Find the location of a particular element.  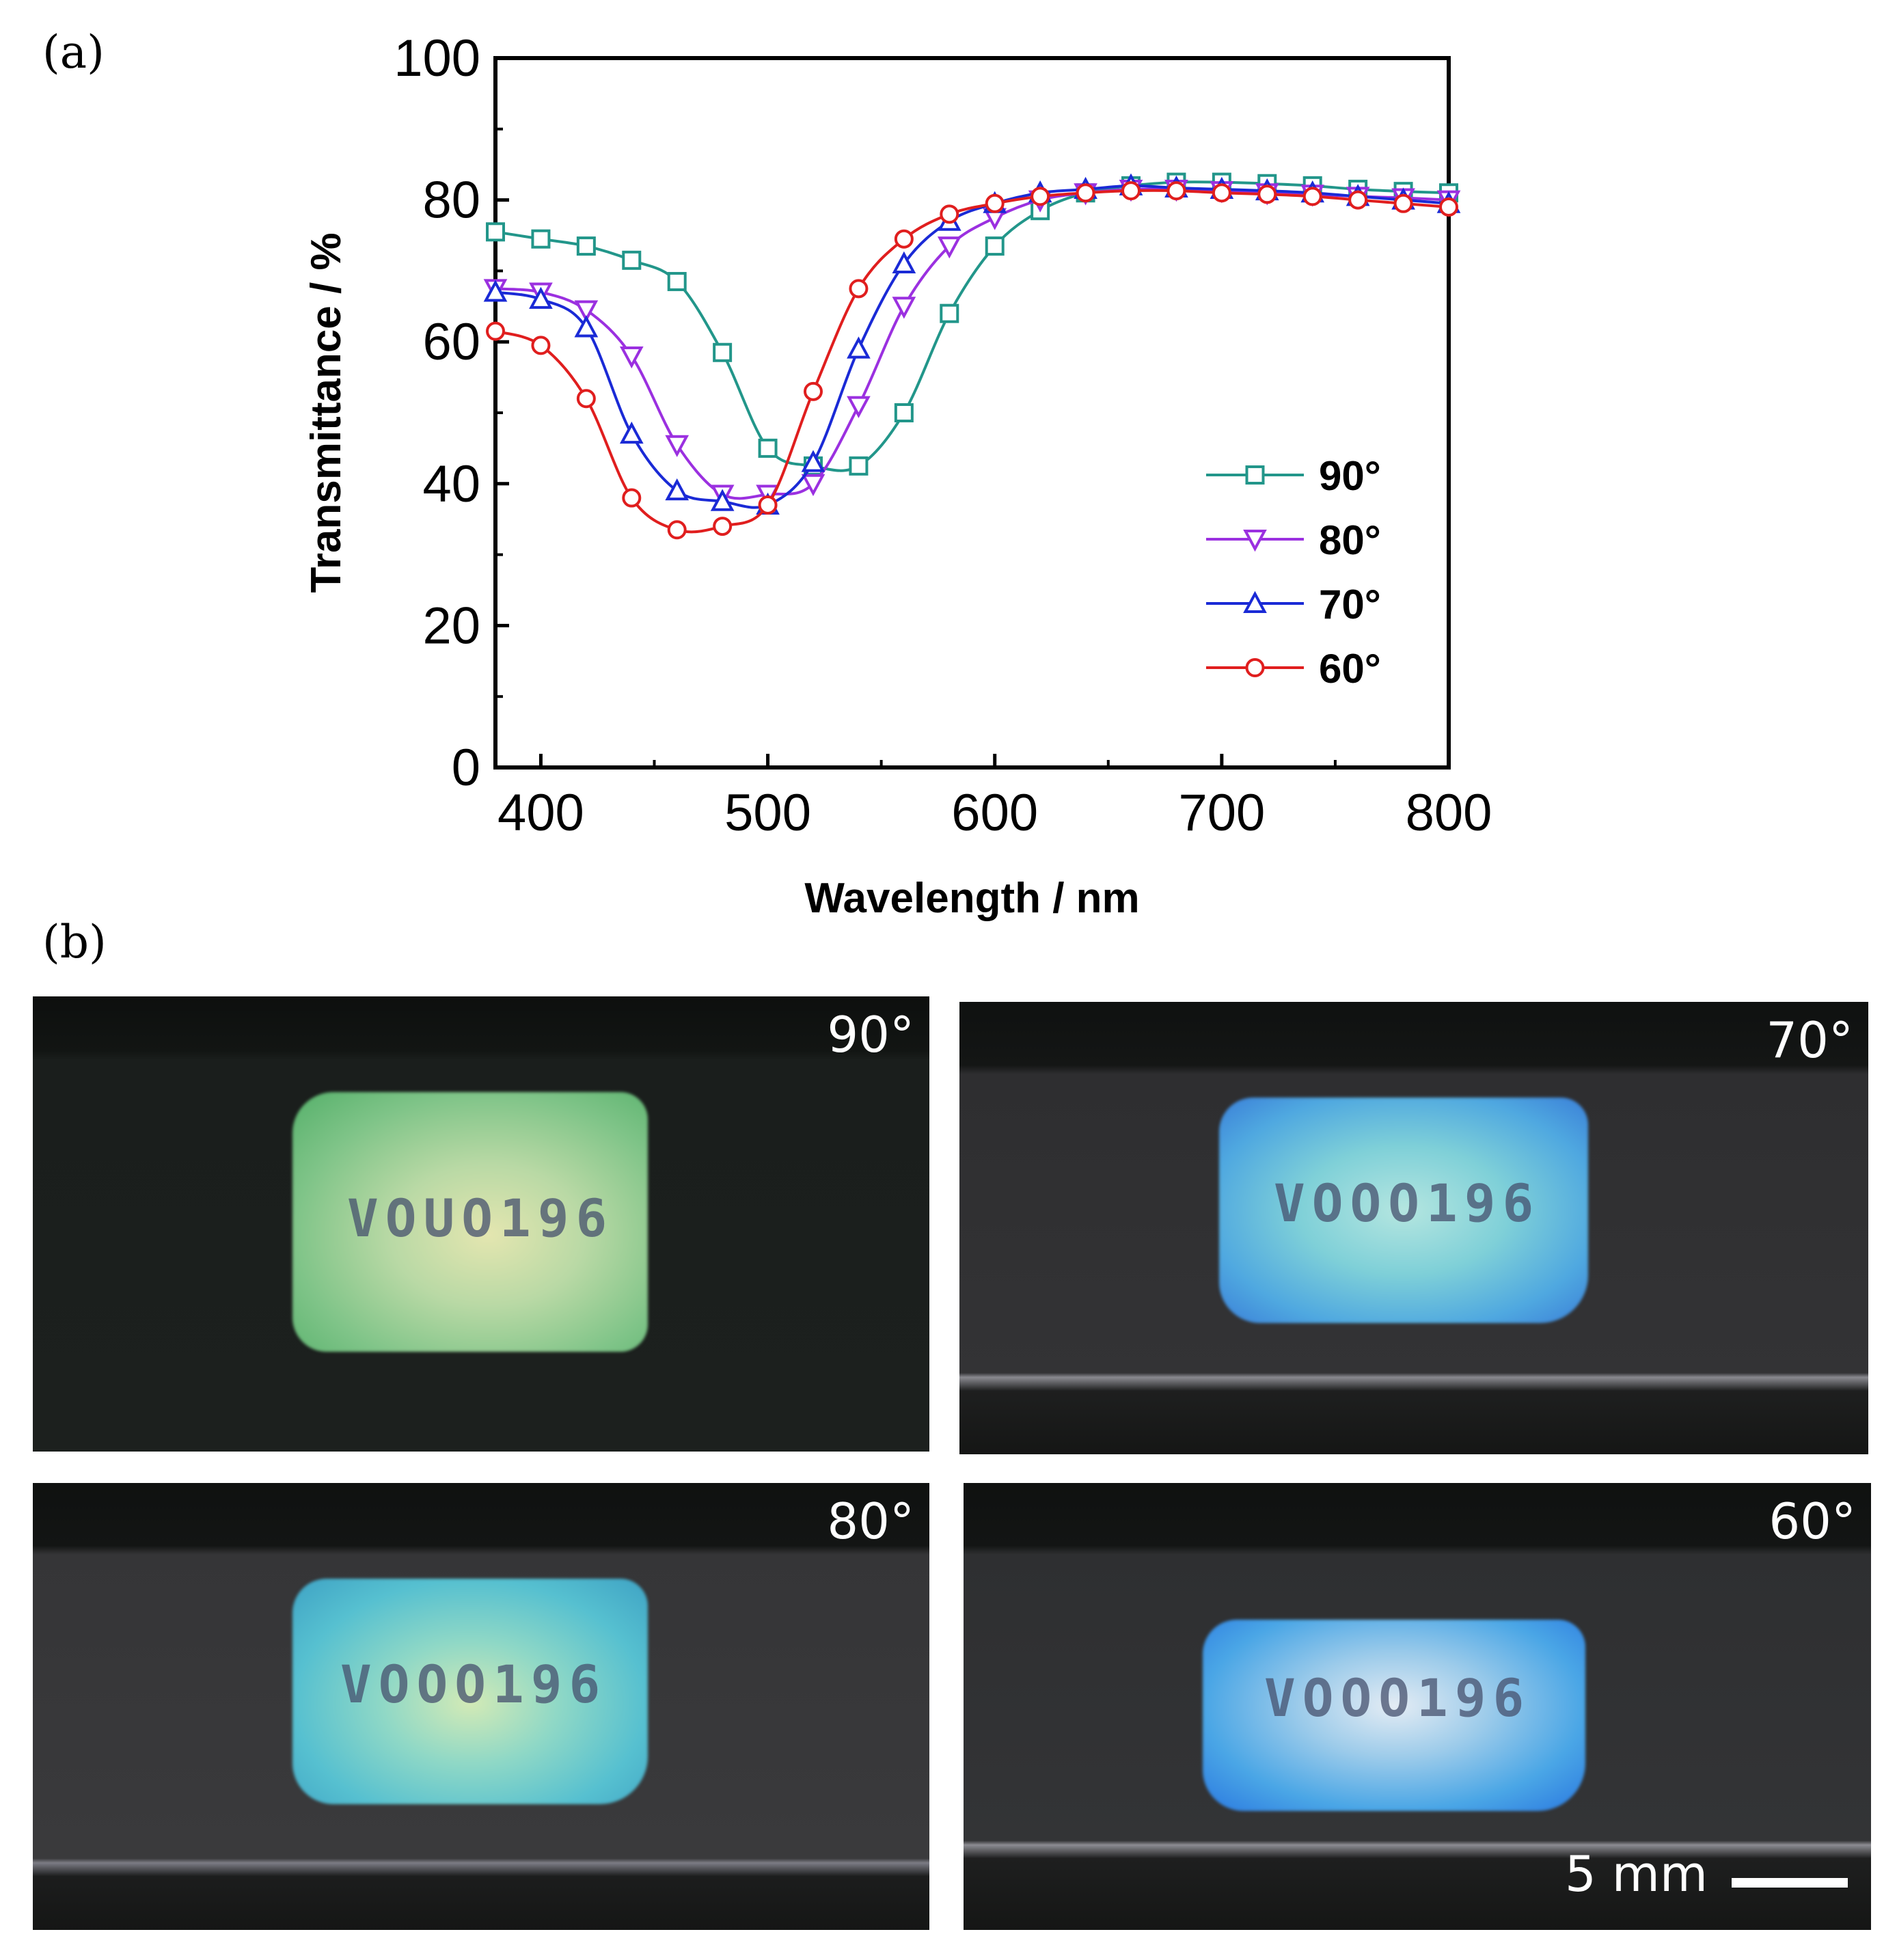

photo-60: VOOO196 60° 5 mm is located at coordinates (1417, 1706).